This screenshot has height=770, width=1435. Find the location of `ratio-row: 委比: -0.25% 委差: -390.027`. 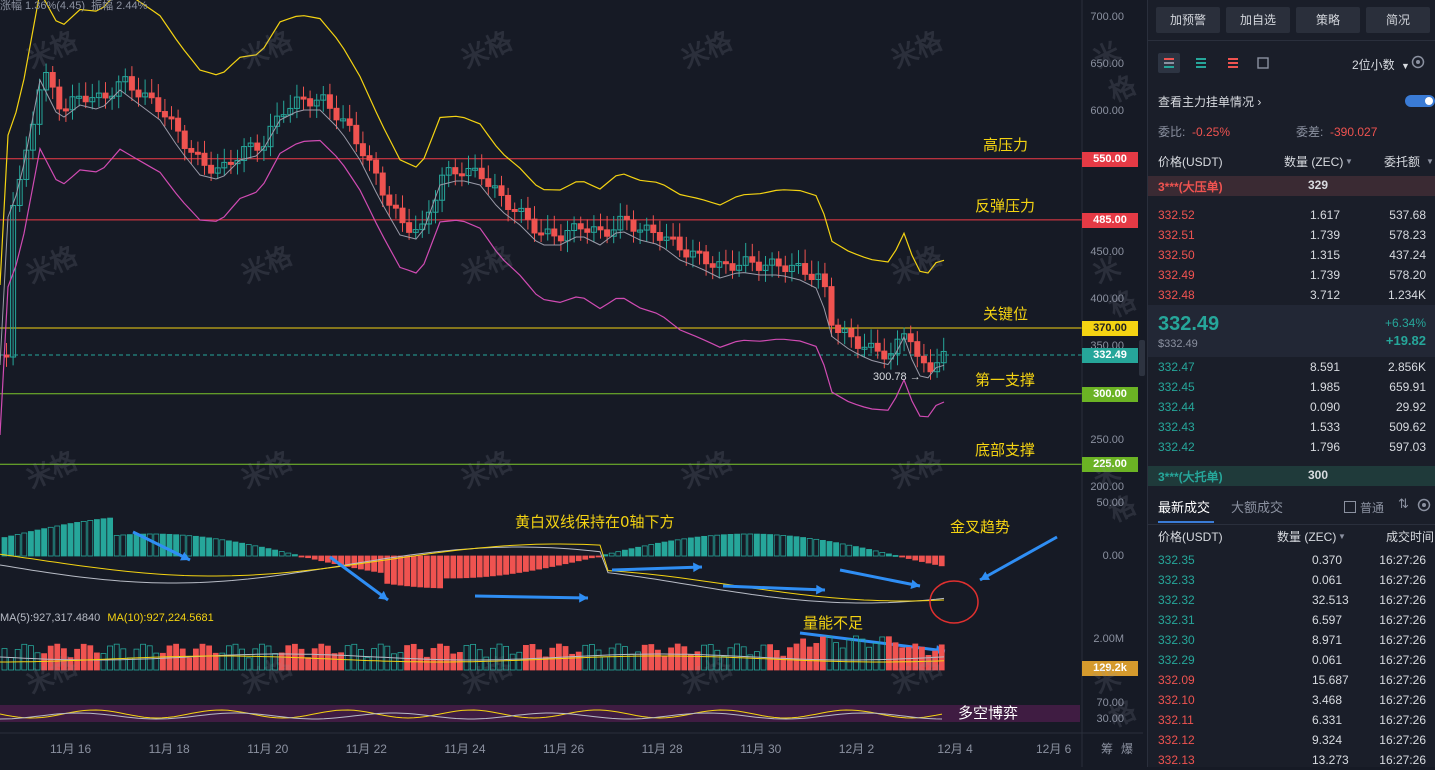

ratio-row: 委比: -0.25% 委差: -390.027 is located at coordinates (1296, 132).